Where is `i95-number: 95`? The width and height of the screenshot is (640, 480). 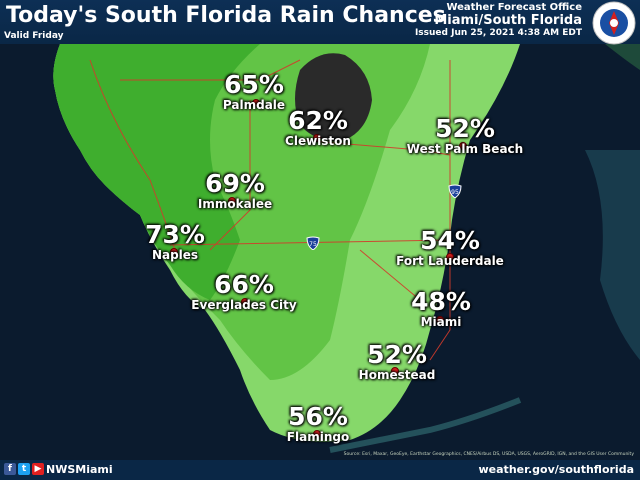 i95-number: 95 is located at coordinates (455, 192).